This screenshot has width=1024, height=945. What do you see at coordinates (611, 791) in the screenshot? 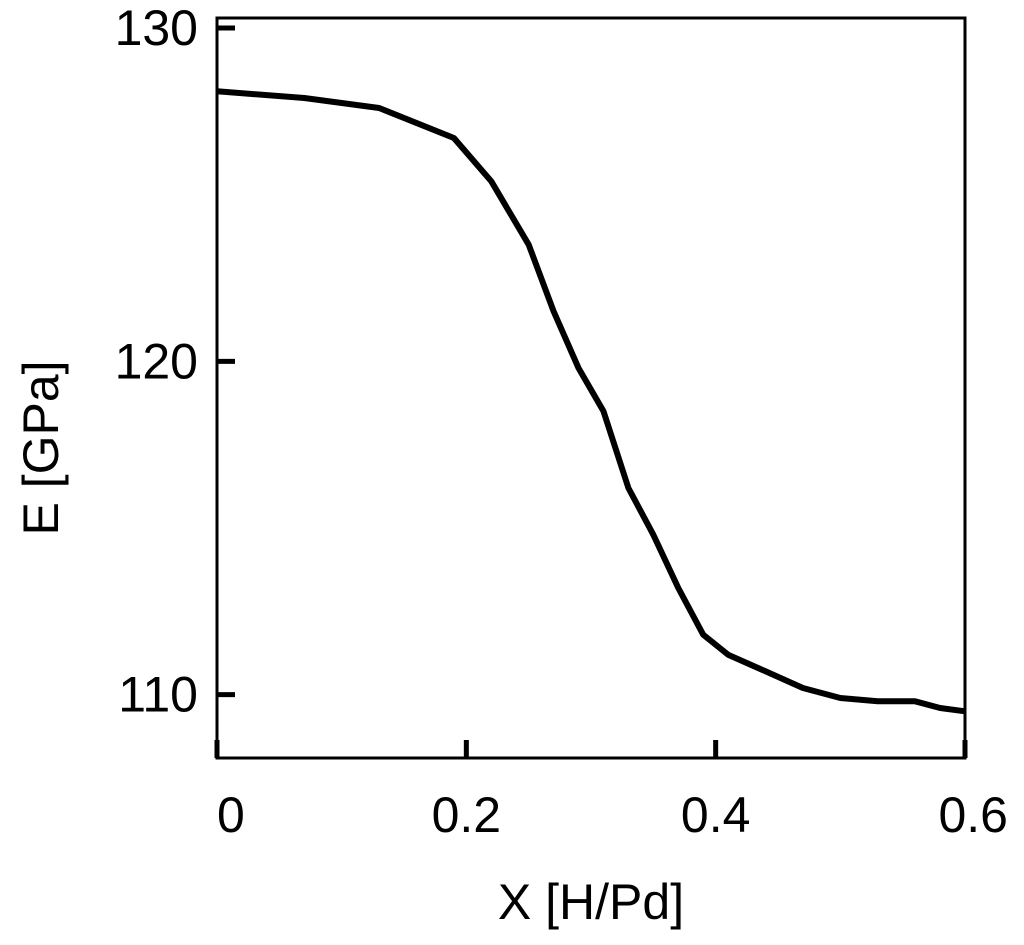
I see `x-axis-ticks: 0 0.2 0.4 0.6` at bounding box center [611, 791].